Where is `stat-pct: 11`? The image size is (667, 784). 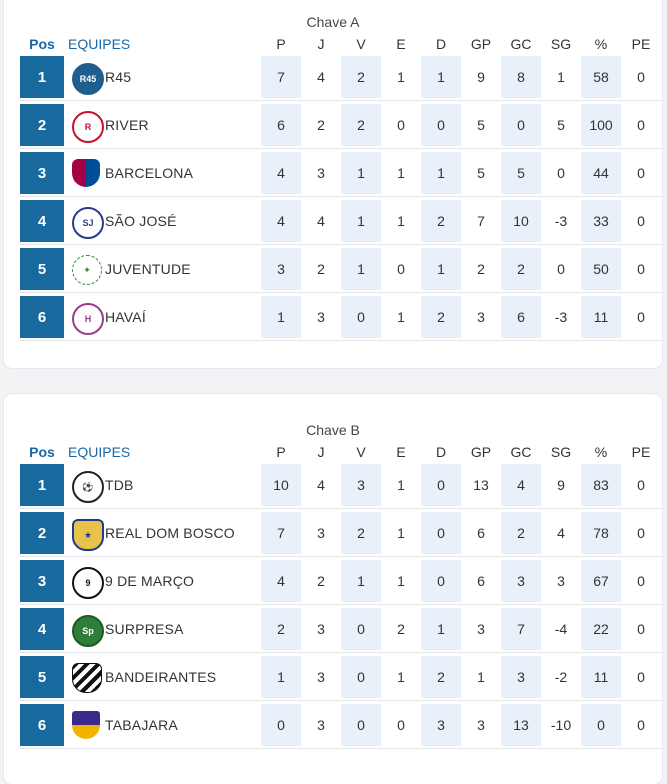 stat-pct: 11 is located at coordinates (601, 677).